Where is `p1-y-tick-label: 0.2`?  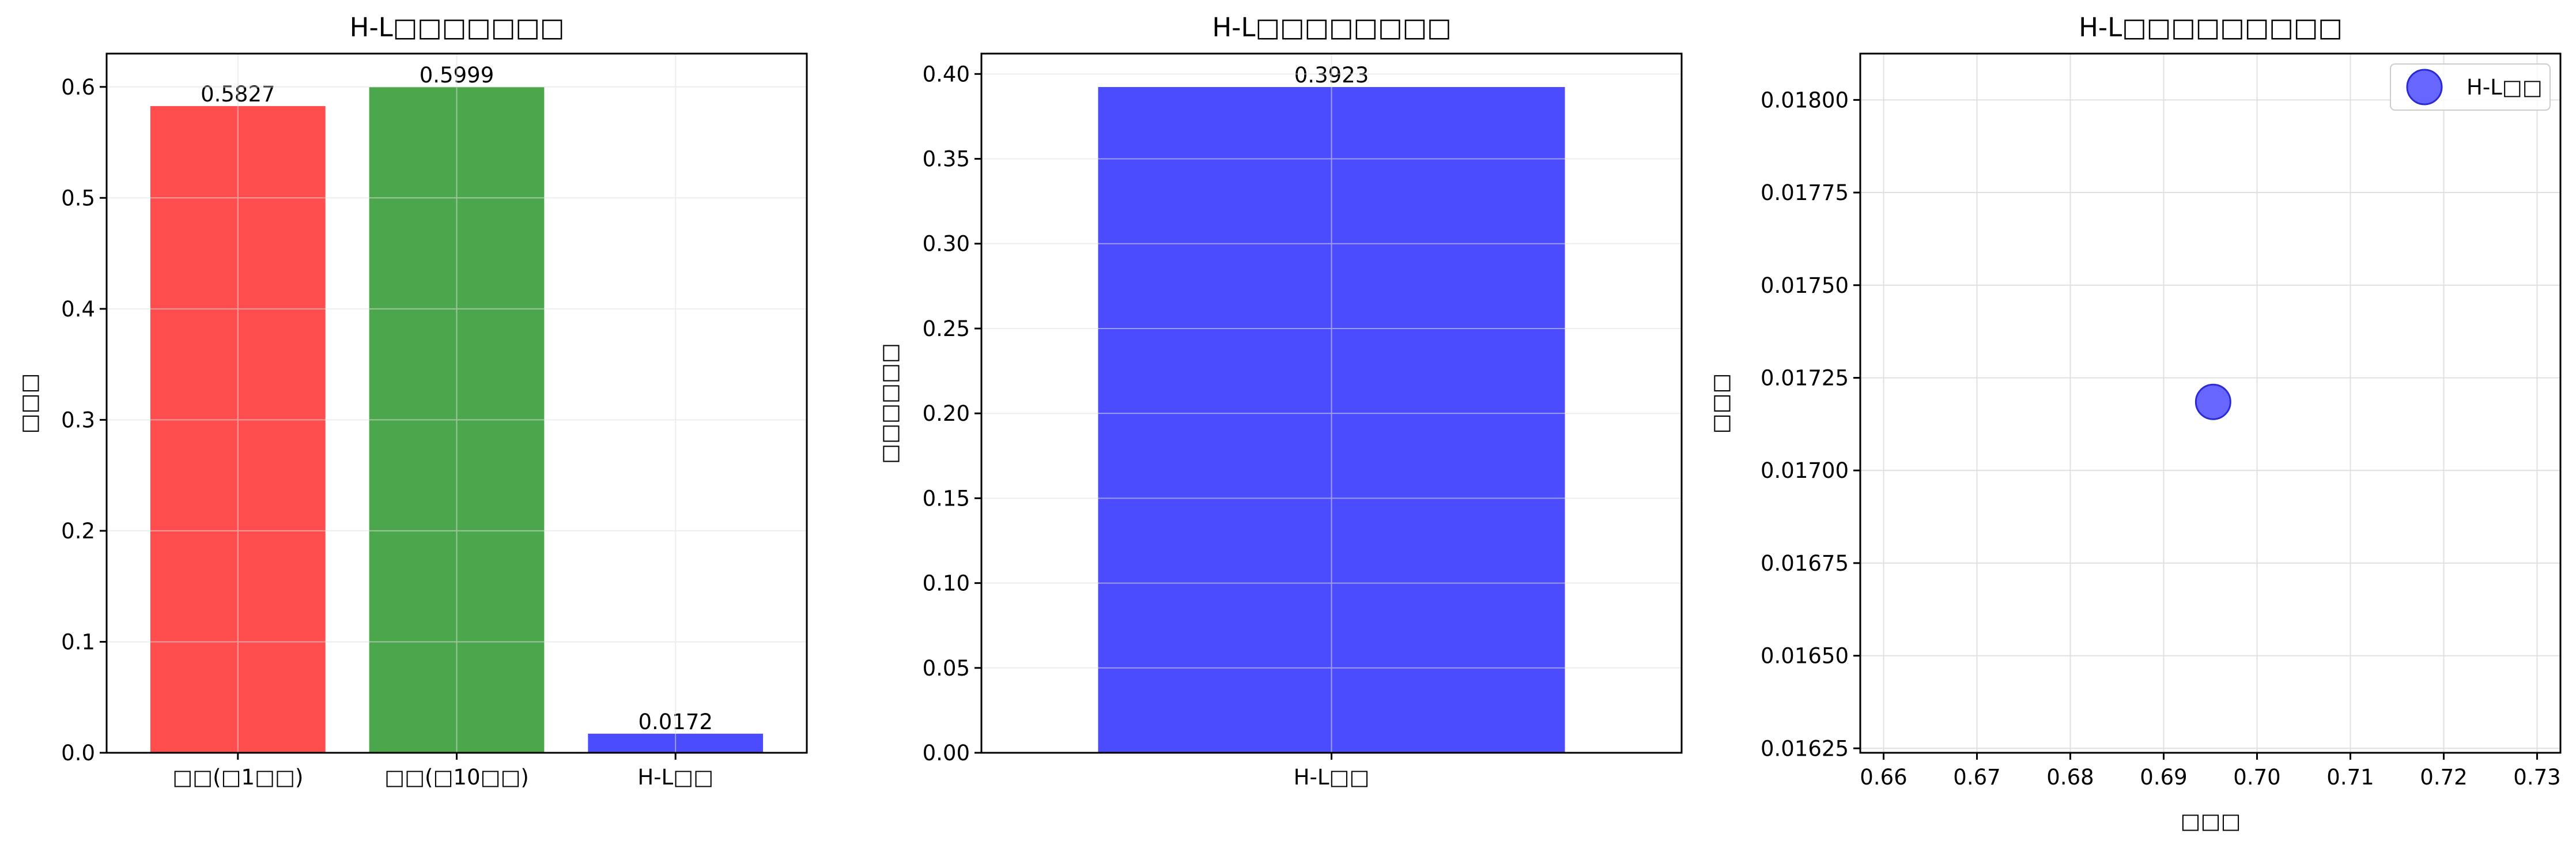
p1-y-tick-label: 0.2 is located at coordinates (78, 531).